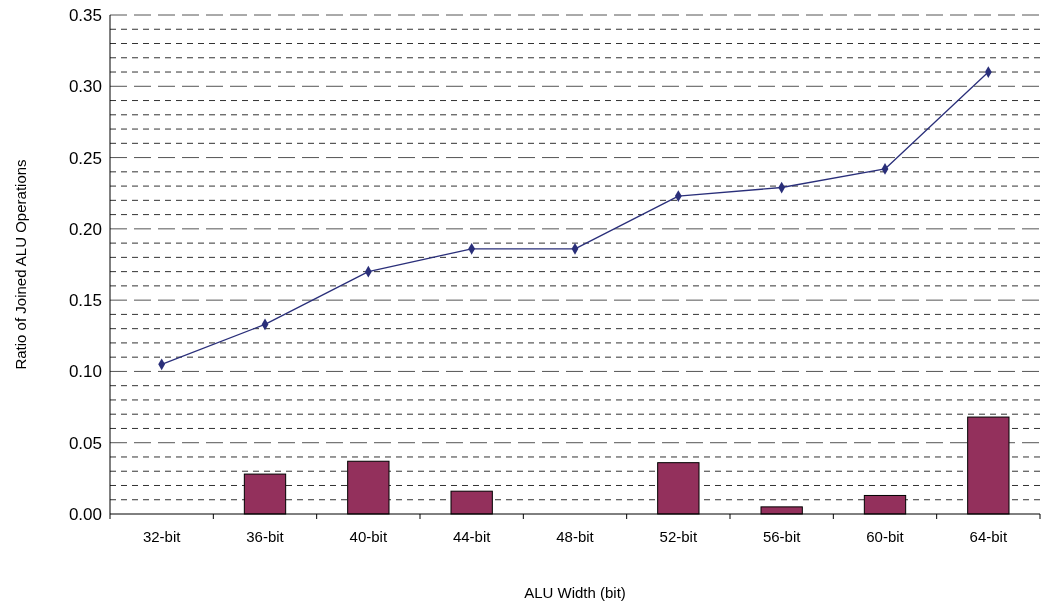 The image size is (1055, 610). What do you see at coordinates (265, 536) in the screenshot?
I see `x-tick-label: 36-bit` at bounding box center [265, 536].